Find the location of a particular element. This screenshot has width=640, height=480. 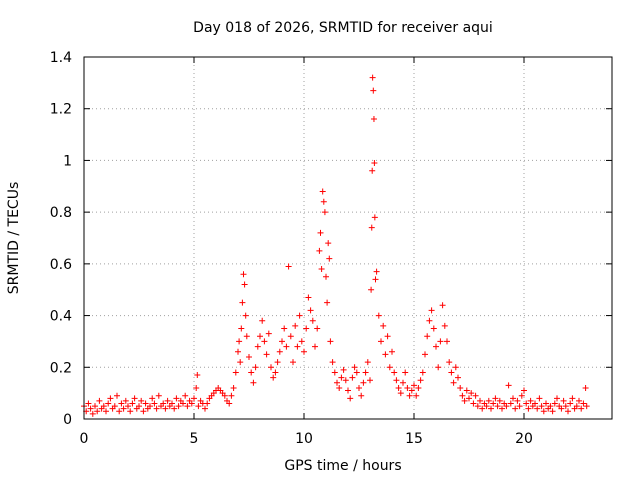

y-tick-label: 0.6 is located at coordinates (61, 265).